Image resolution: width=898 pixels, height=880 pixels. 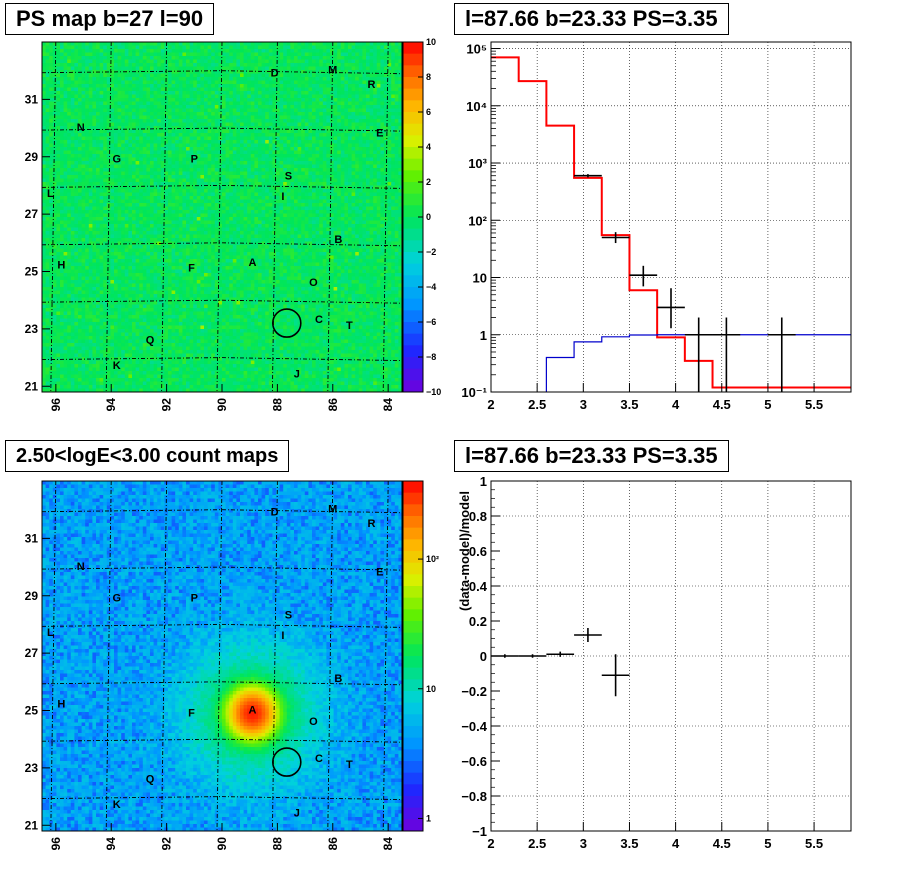 What do you see at coordinates (431, 252) in the screenshot?
I see `colorbar-tick-label: −2` at bounding box center [431, 252].